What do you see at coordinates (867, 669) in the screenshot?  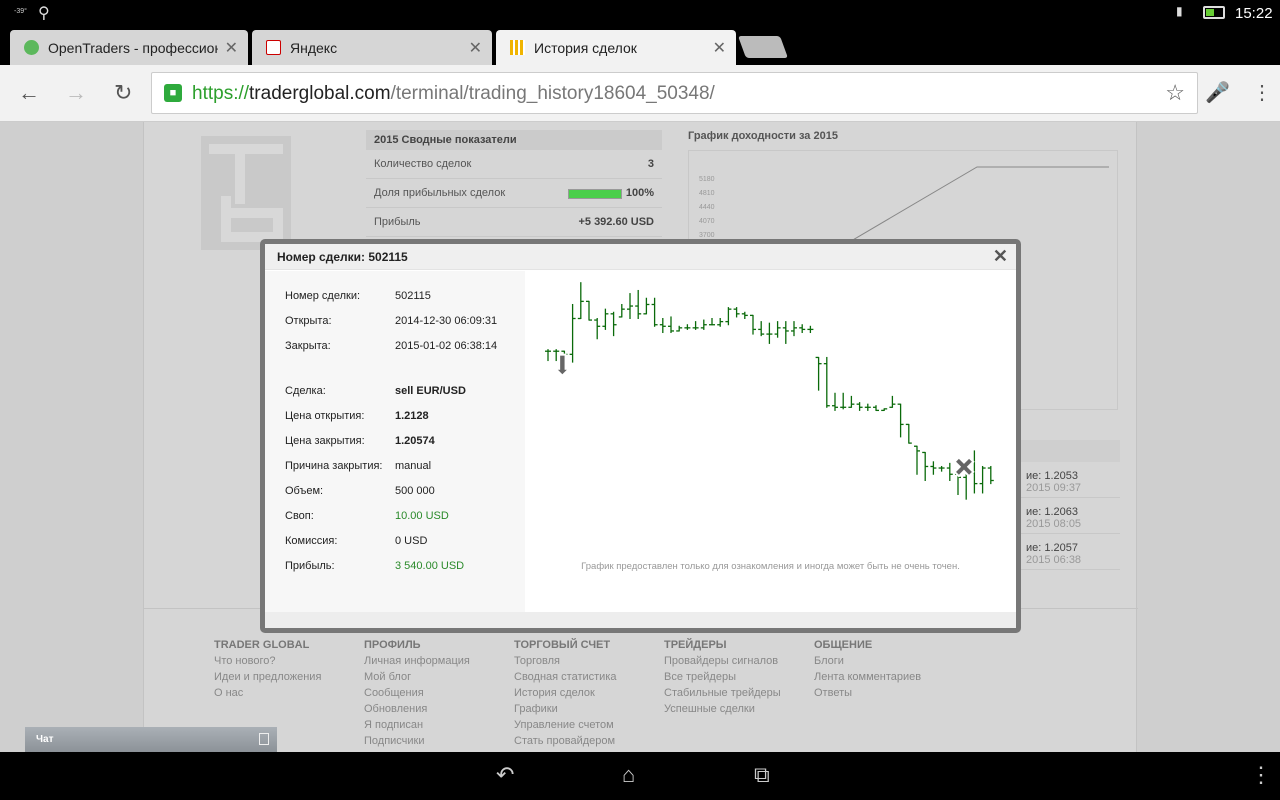 I see `footer-column: ОБЩЕНИЕ Блоги Лента комментариев Ответы` at bounding box center [867, 669].